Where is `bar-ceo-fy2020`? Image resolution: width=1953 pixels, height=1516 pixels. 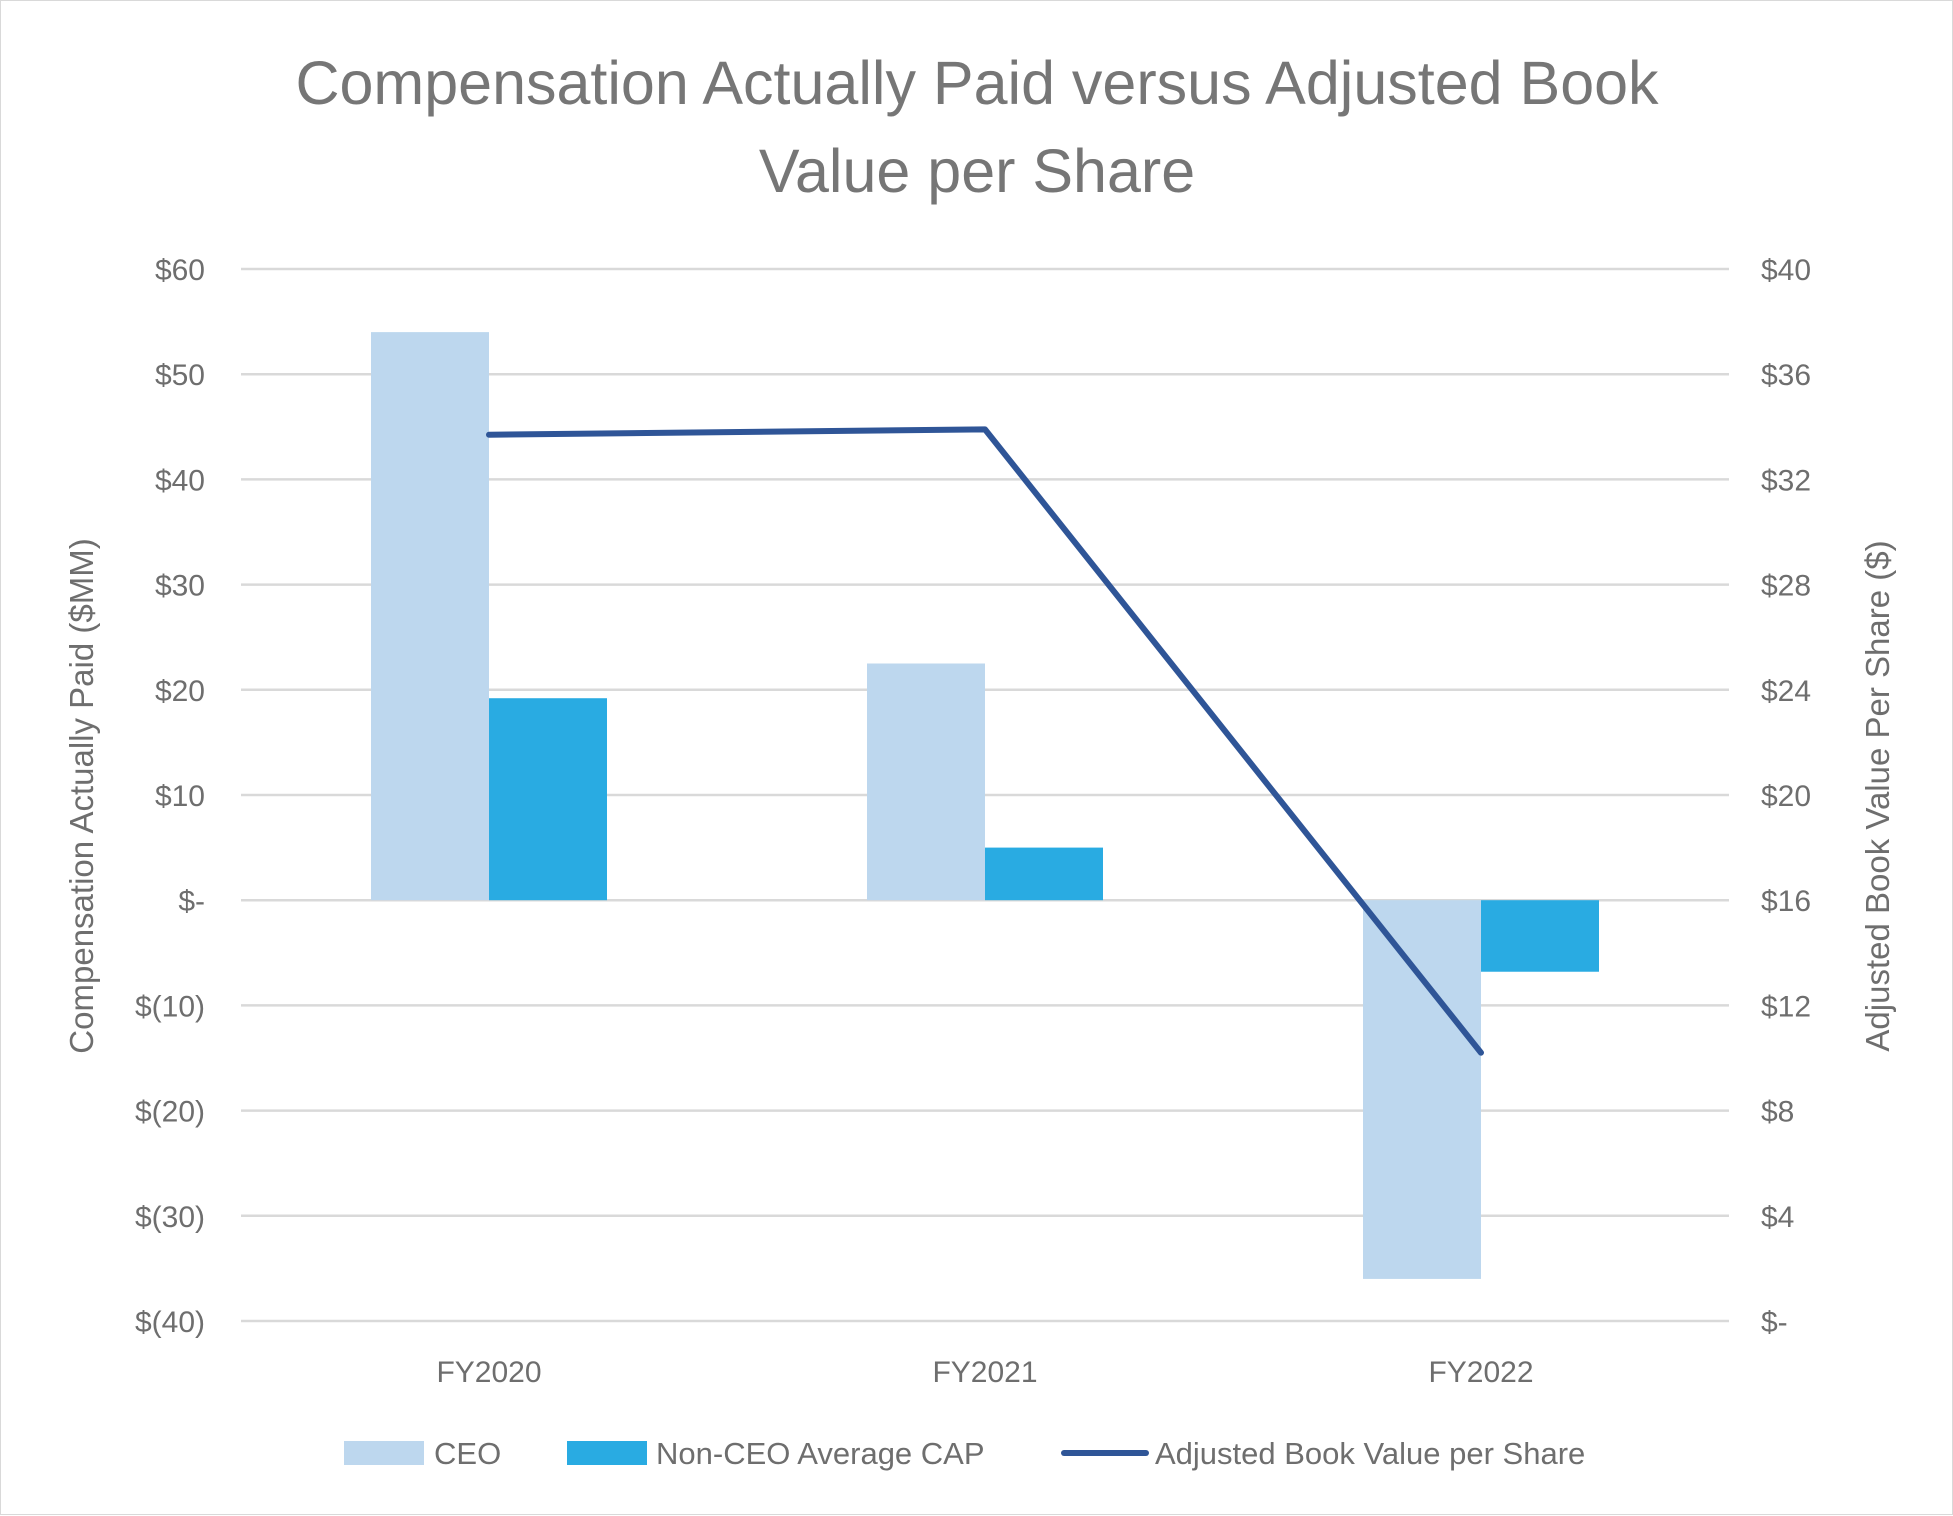 bar-ceo-fy2020 is located at coordinates (430, 616).